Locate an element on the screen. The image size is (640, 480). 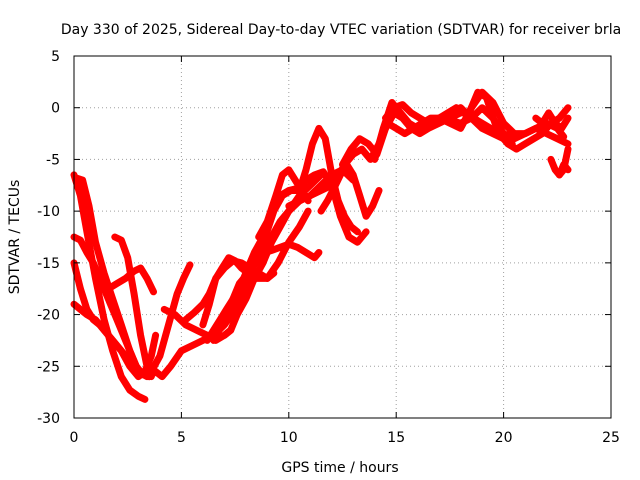
x-tick-label: 5 is located at coordinates (181, 438).